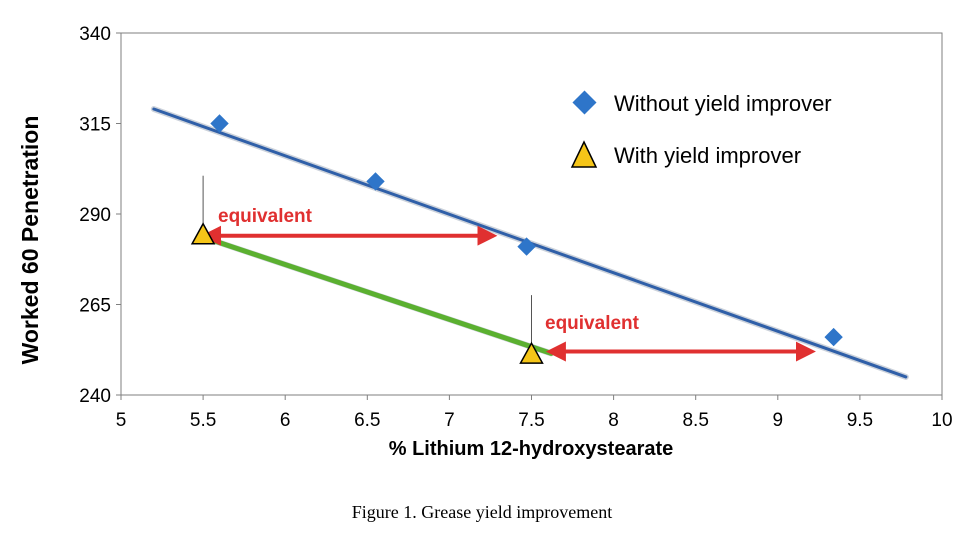 The width and height of the screenshot is (964, 536). I want to click on y-tick-label: 265, so click(95, 306).